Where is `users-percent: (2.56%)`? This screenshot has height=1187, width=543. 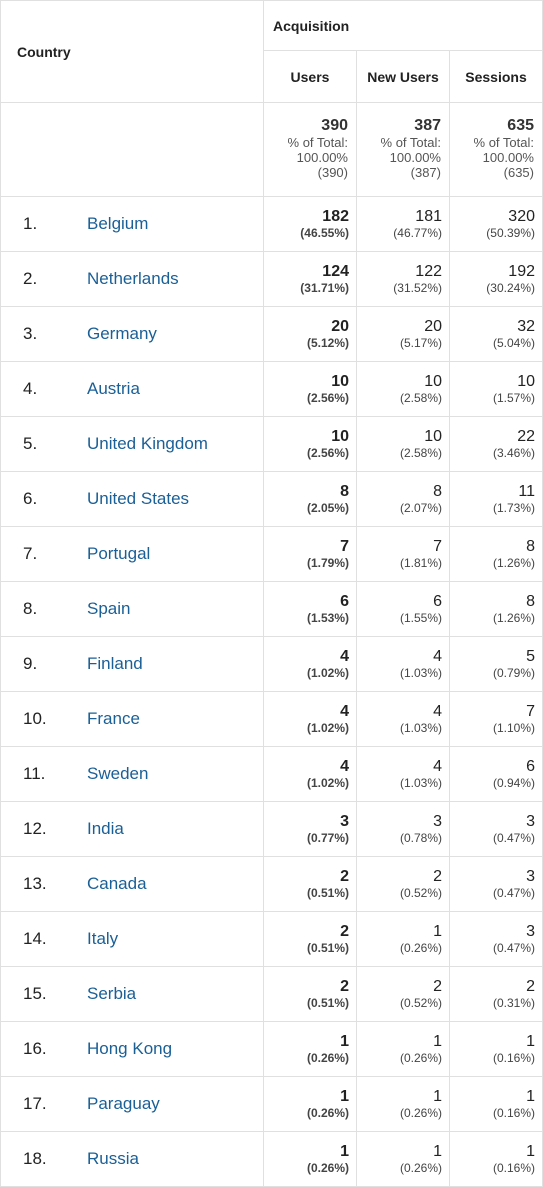 users-percent: (2.56%) is located at coordinates (327, 397).